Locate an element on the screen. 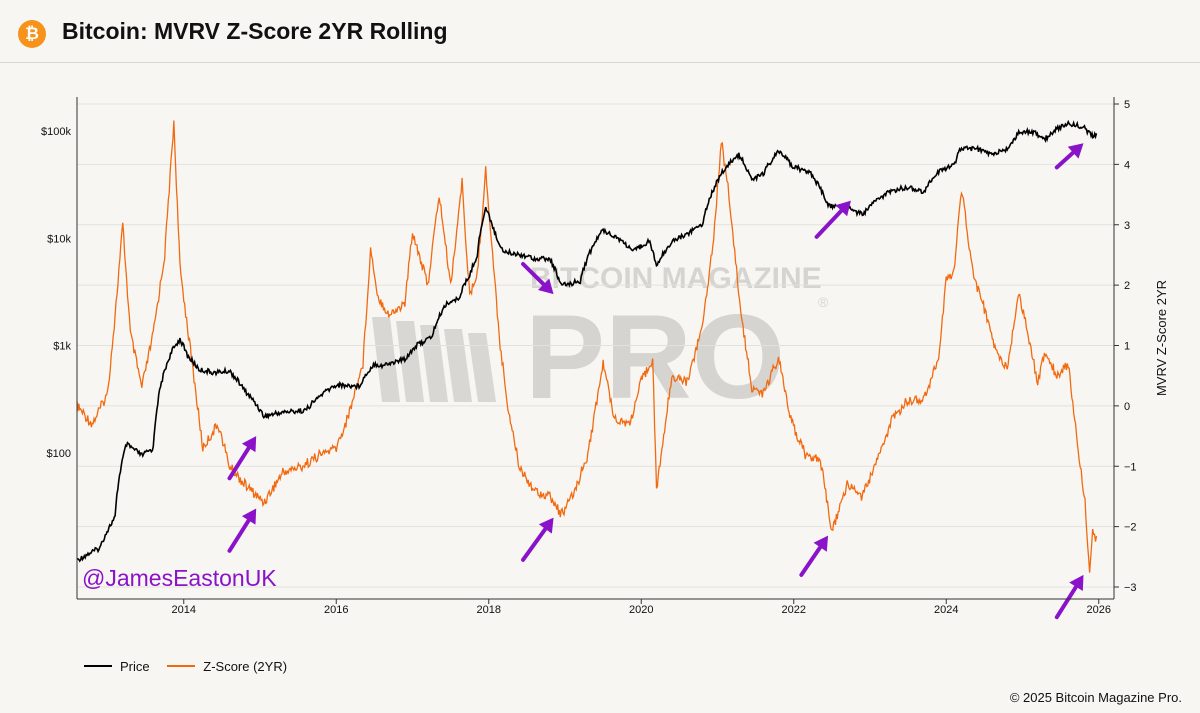 The height and width of the screenshot is (713, 1200). legend-swatch-zscore is located at coordinates (181, 666).